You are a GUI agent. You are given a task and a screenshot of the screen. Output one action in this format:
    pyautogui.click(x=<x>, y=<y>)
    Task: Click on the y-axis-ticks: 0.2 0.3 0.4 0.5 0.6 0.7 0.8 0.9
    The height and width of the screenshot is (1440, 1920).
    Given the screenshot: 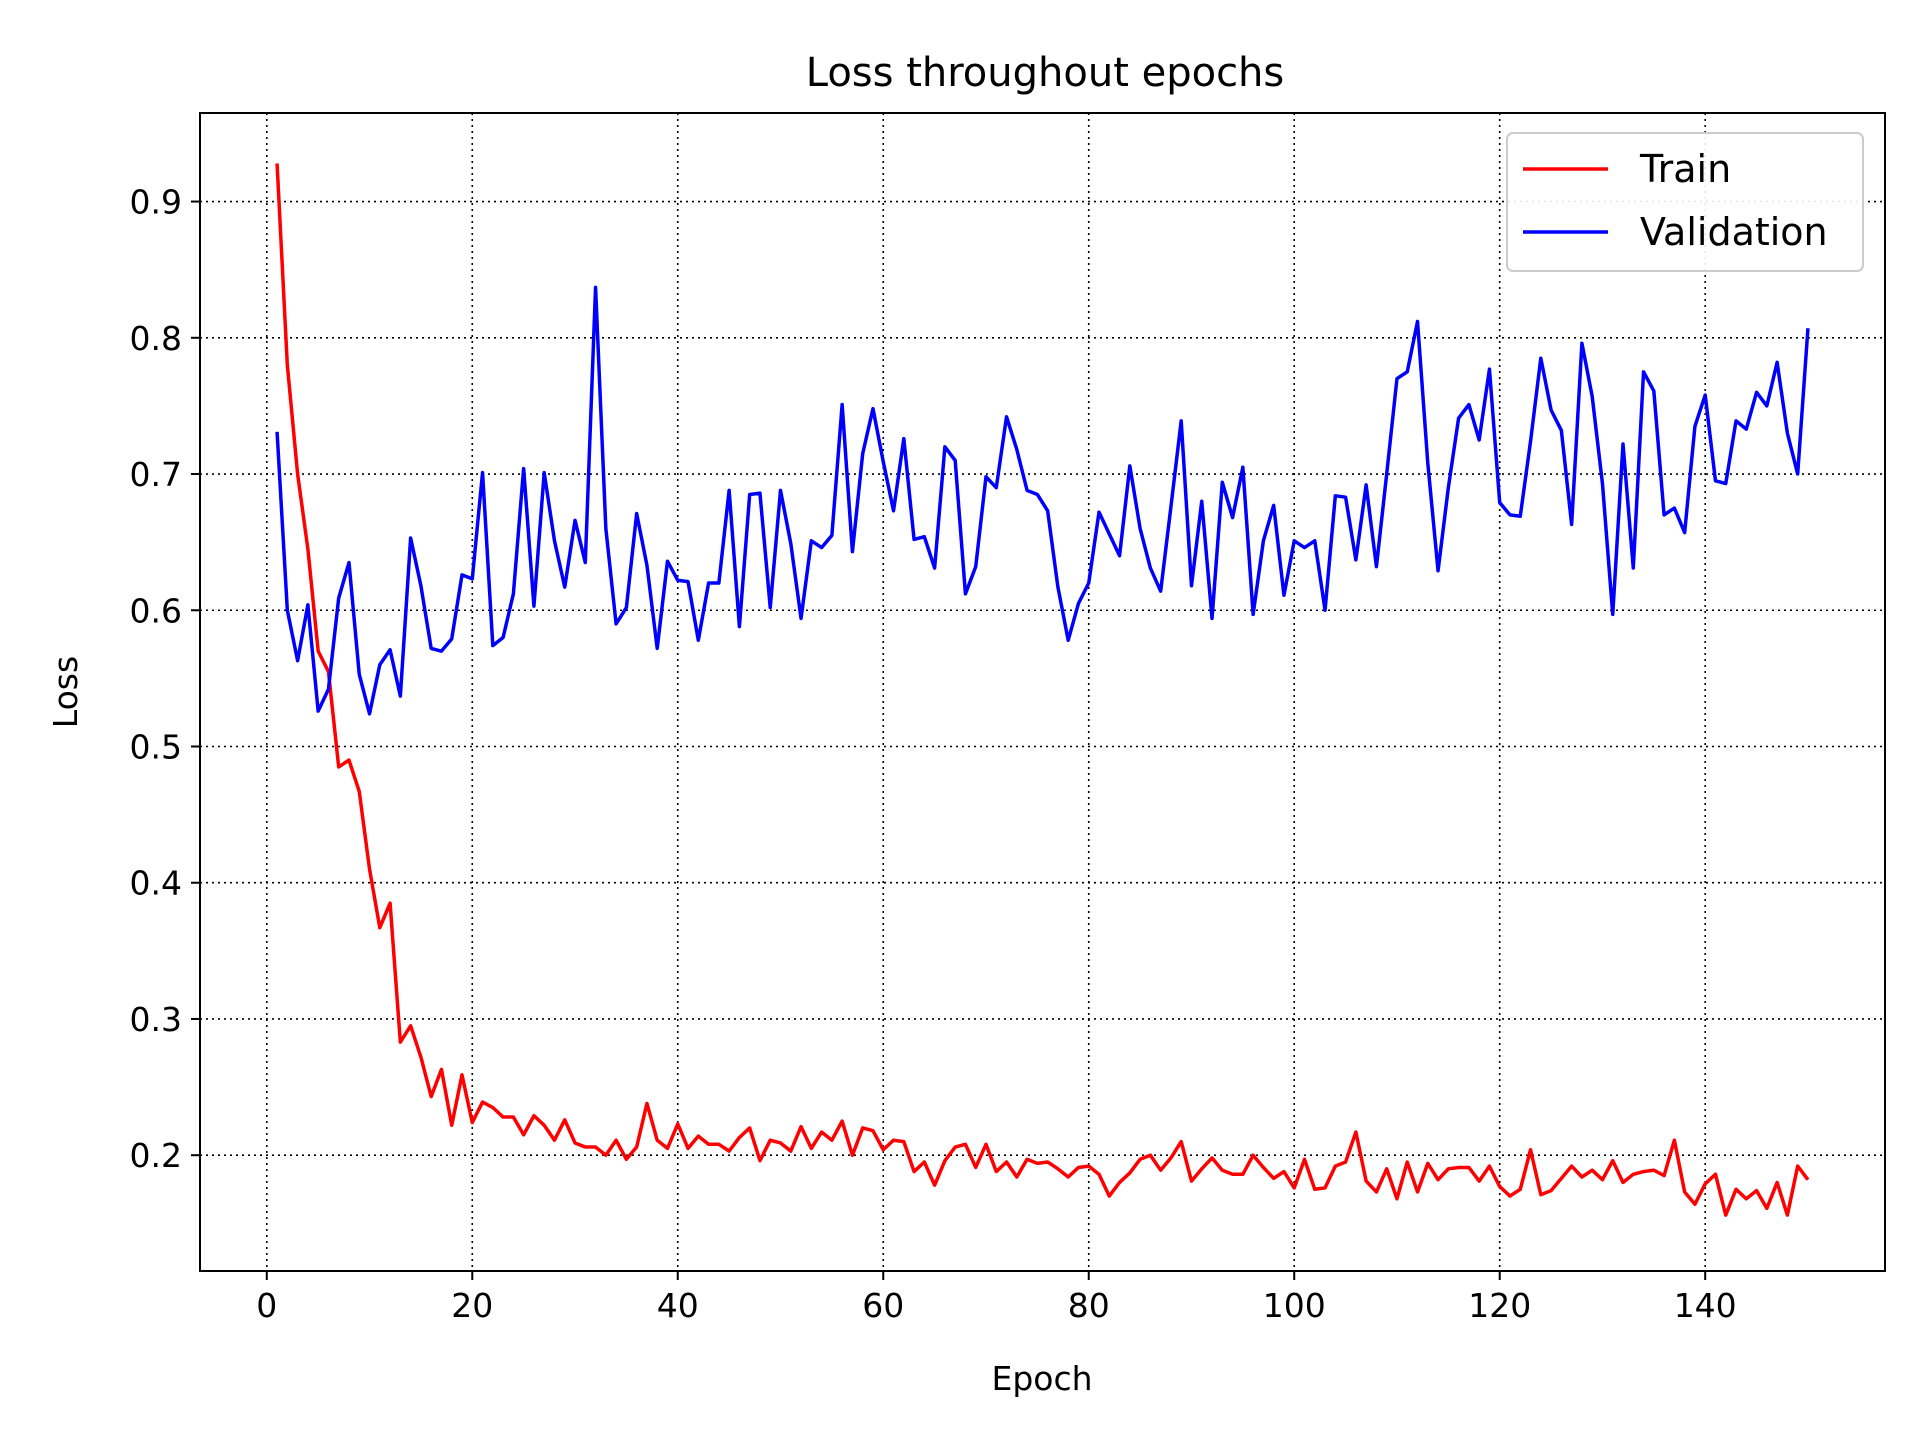 What is the action you would take?
    pyautogui.click(x=165, y=679)
    